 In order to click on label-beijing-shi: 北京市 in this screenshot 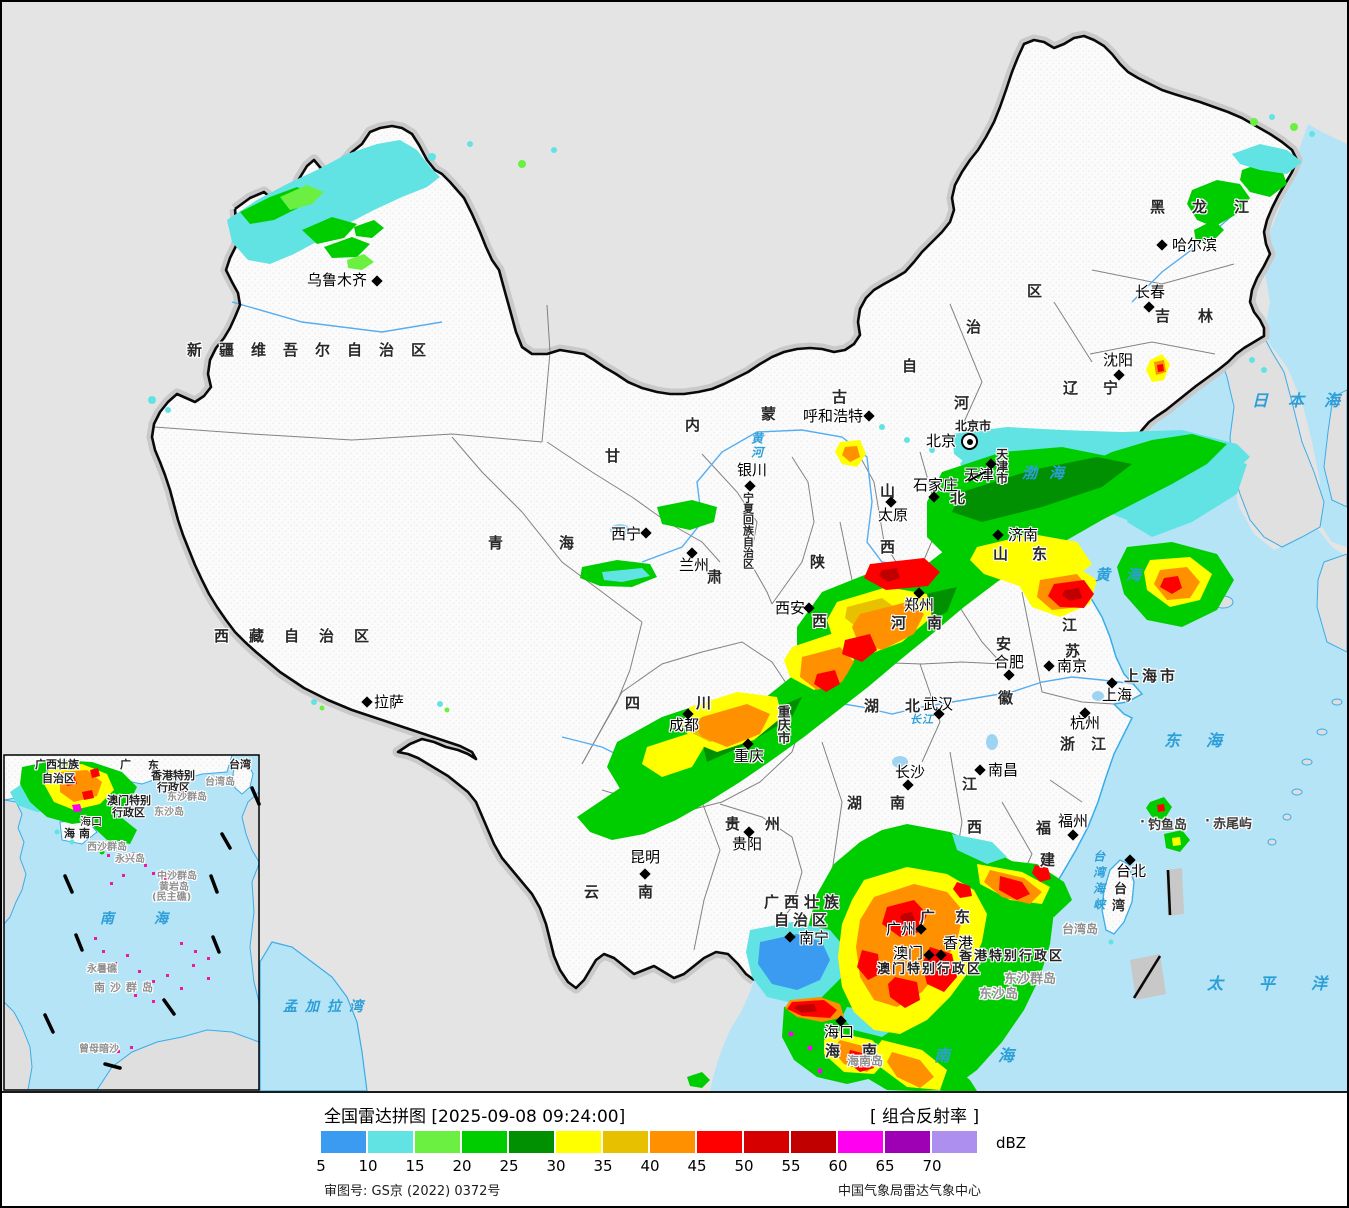, I will do `click(973, 426)`.